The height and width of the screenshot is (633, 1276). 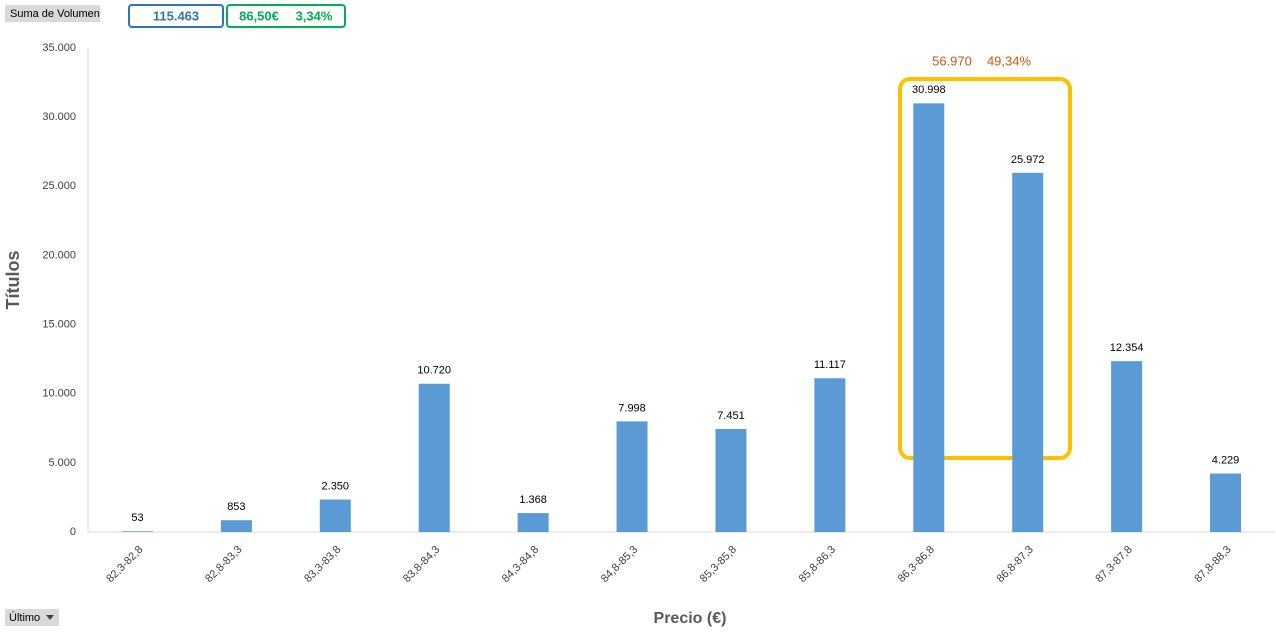 I want to click on value-label: 853, so click(x=236, y=507).